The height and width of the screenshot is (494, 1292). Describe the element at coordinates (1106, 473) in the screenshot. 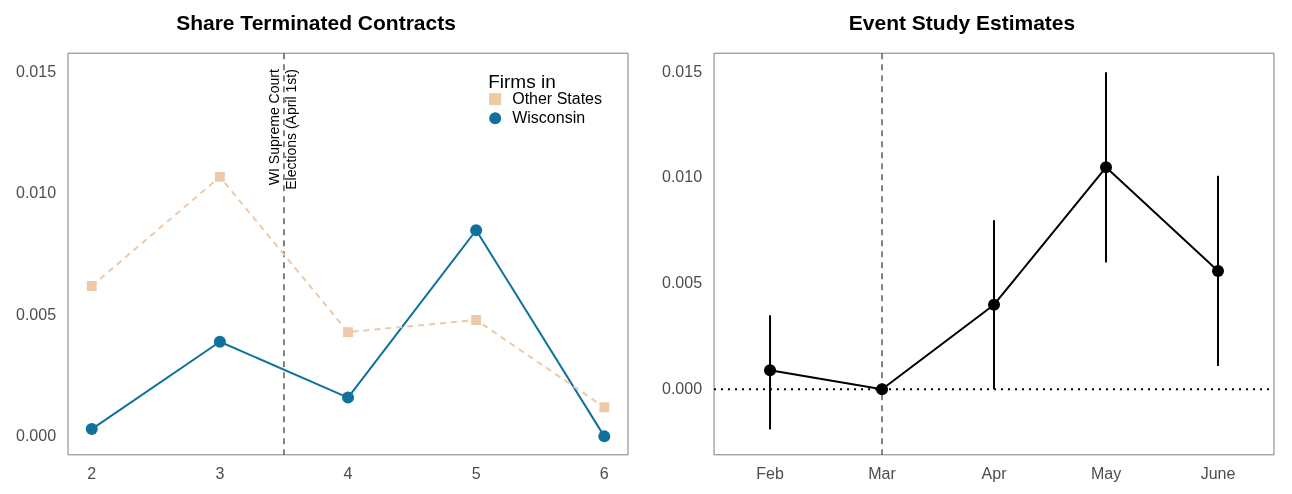

I see `x-tick-label: May` at that location.